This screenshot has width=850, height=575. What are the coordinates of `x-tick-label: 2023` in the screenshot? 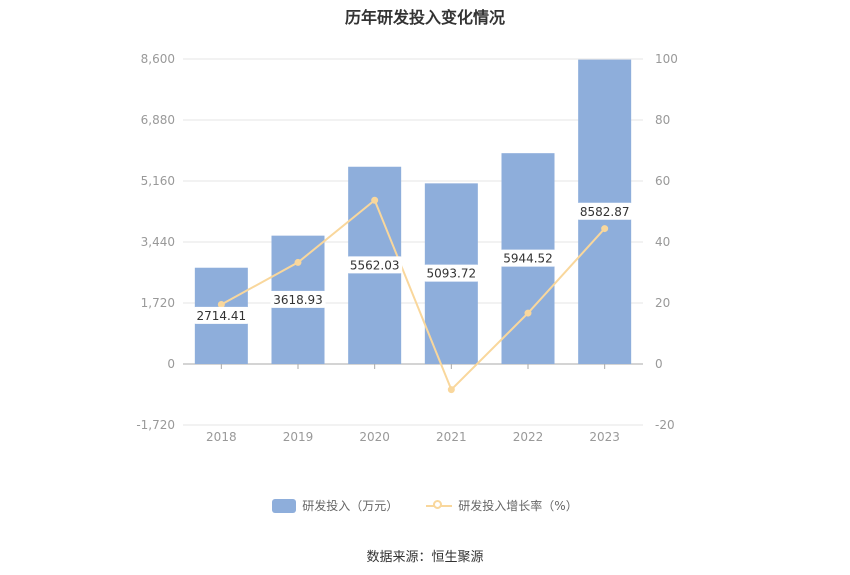 It's located at (604, 437).